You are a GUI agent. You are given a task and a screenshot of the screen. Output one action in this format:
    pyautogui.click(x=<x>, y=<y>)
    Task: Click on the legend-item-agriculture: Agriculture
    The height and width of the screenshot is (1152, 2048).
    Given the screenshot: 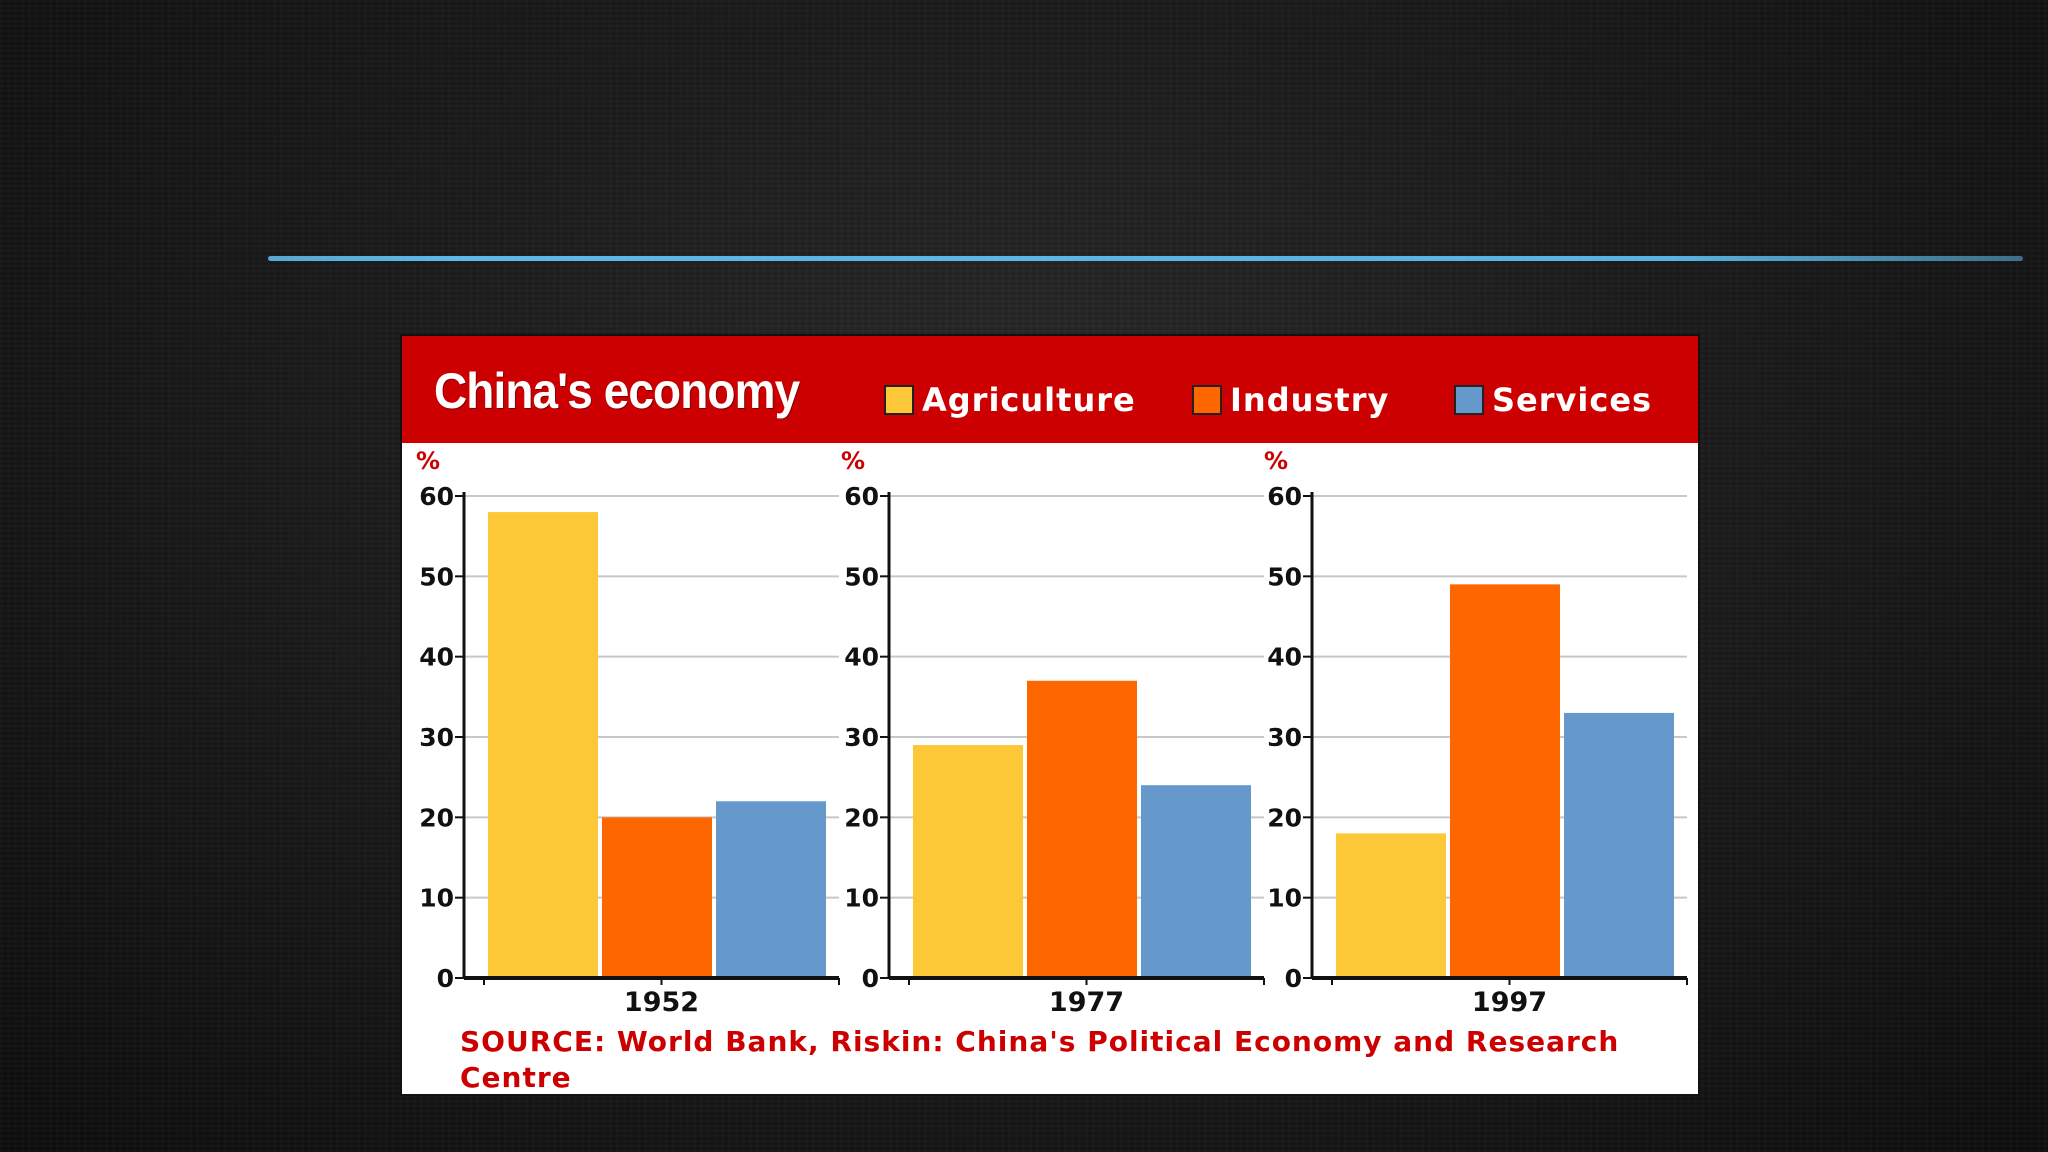 What is the action you would take?
    pyautogui.click(x=1010, y=400)
    